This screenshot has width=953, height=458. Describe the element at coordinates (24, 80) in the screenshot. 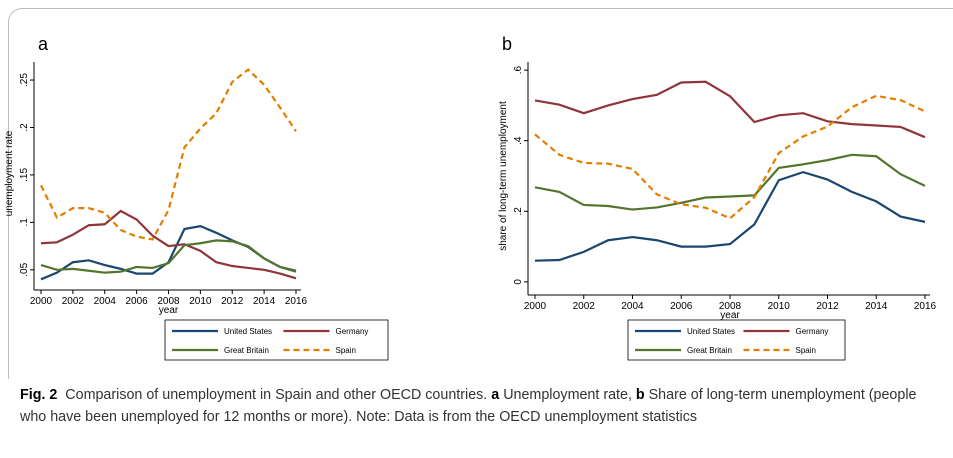

I see `y-tick-label: .25` at that location.